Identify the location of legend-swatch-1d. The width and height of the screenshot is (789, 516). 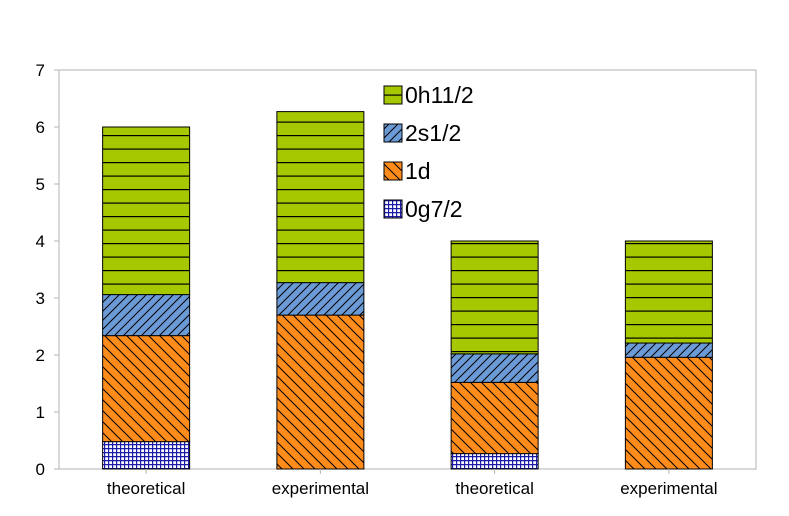
(393, 171).